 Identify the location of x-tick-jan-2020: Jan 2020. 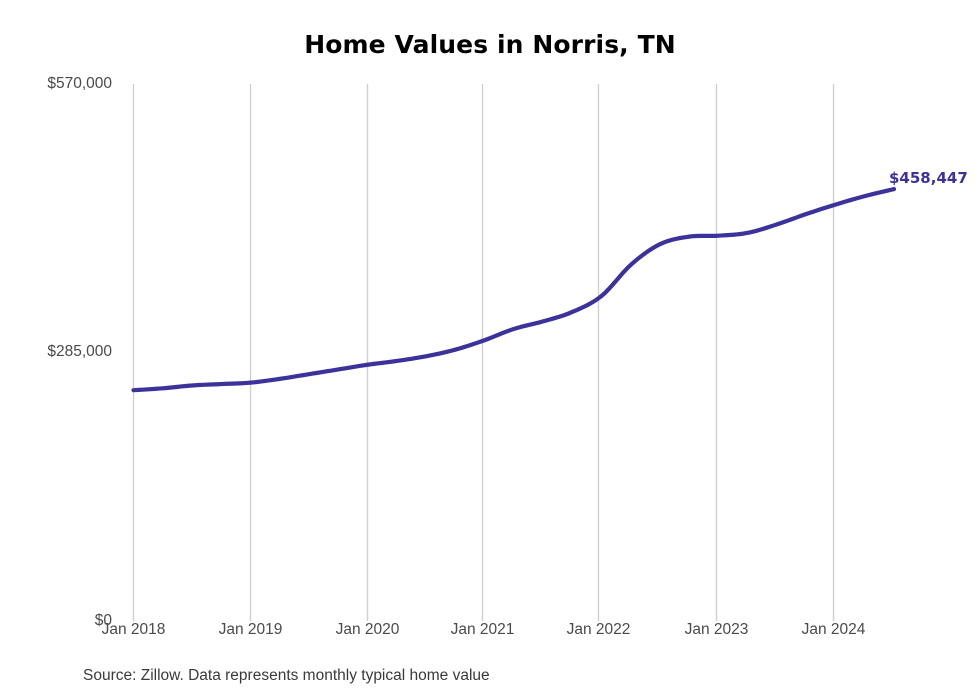
(367, 629).